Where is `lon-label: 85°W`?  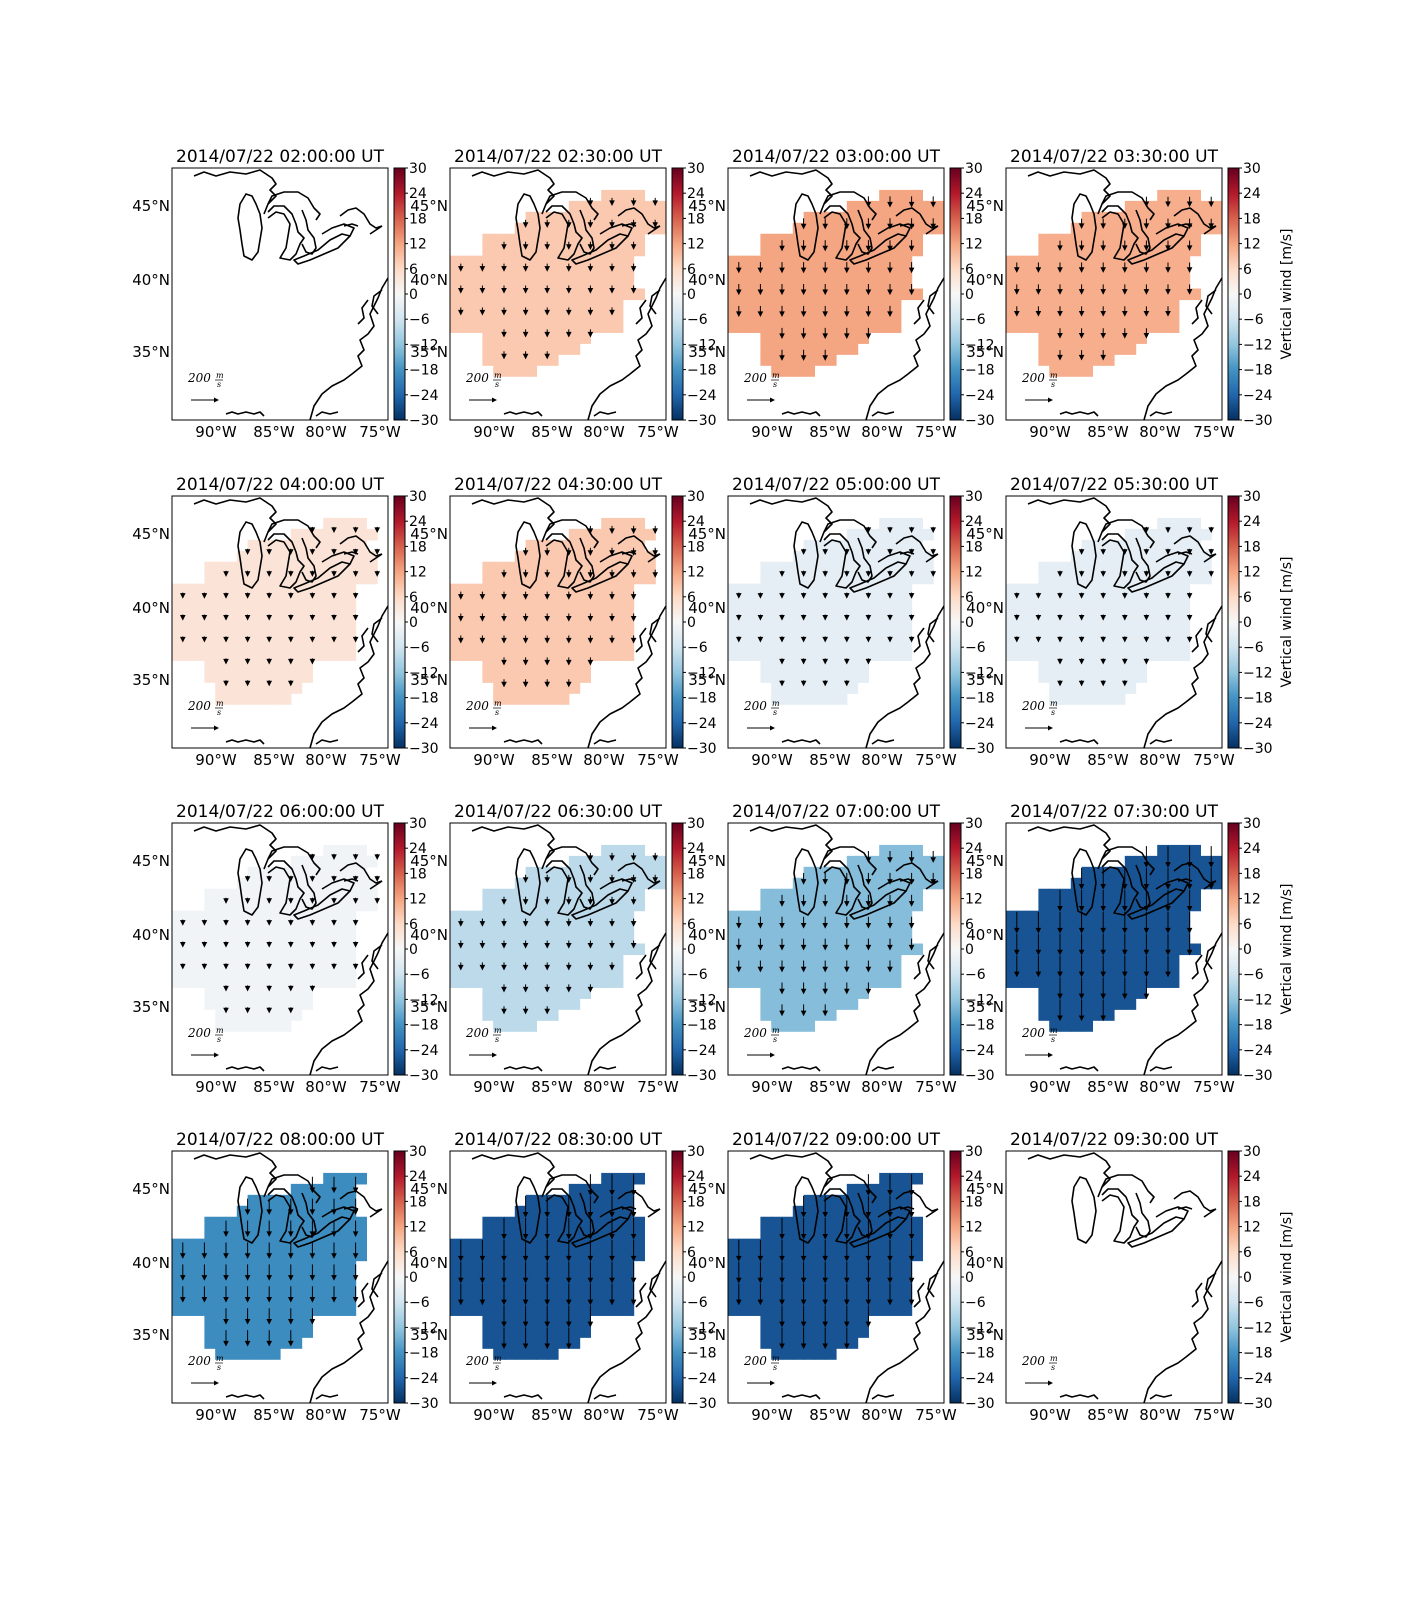
lon-label: 85°W is located at coordinates (1108, 432).